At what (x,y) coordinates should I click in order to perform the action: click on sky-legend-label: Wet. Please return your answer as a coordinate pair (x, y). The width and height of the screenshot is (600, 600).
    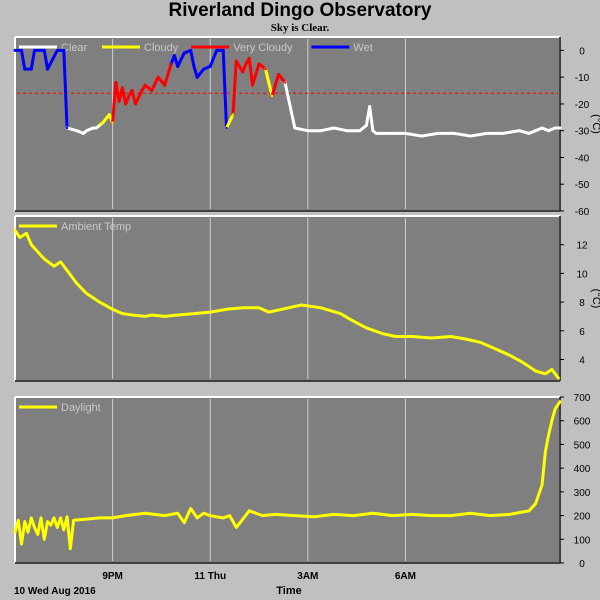
    Looking at the image, I should click on (362, 48).